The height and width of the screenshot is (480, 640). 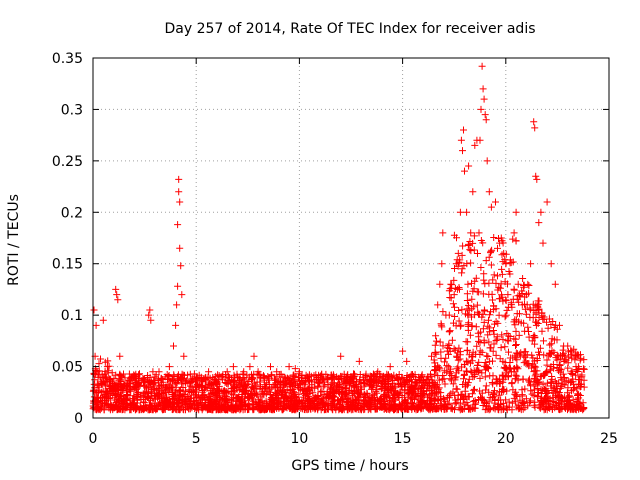 What do you see at coordinates (67, 59) in the screenshot?
I see `y-tick-label: 0.35` at bounding box center [67, 59].